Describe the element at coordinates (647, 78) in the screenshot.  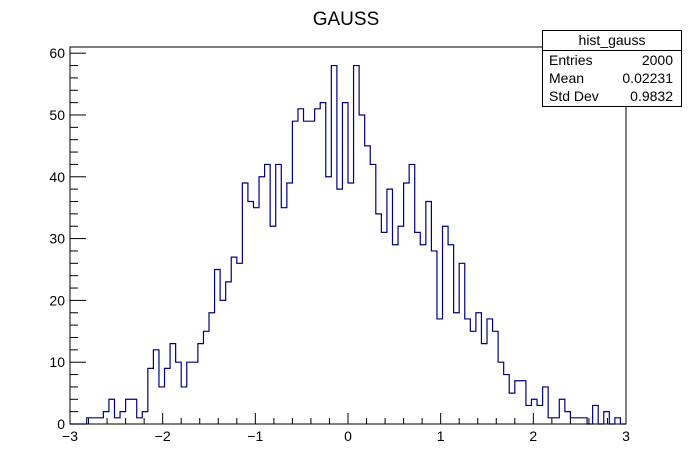
I see `stats-value-mean: 0.02231` at that location.